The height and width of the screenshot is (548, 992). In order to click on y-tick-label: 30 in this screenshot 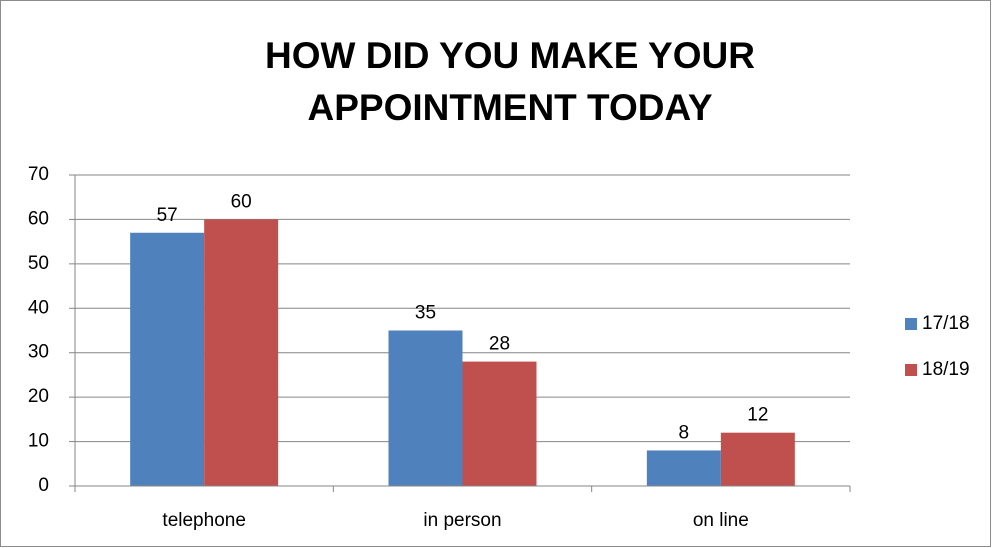, I will do `click(38, 352)`.